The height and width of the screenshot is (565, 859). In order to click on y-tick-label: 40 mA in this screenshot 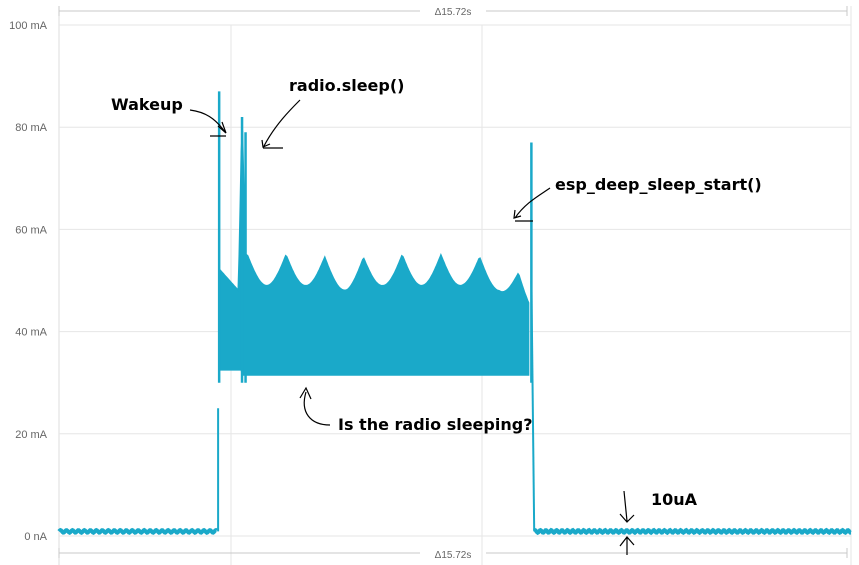, I will do `click(31, 333)`.